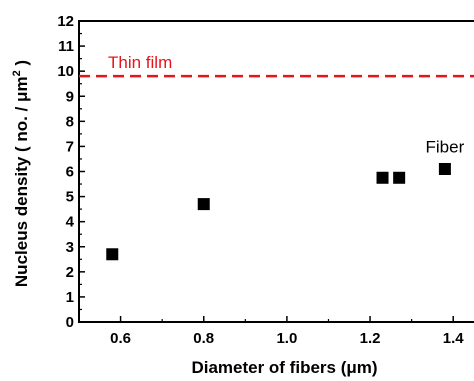  What do you see at coordinates (120, 338) in the screenshot?
I see `x-tick-label: 0.6` at bounding box center [120, 338].